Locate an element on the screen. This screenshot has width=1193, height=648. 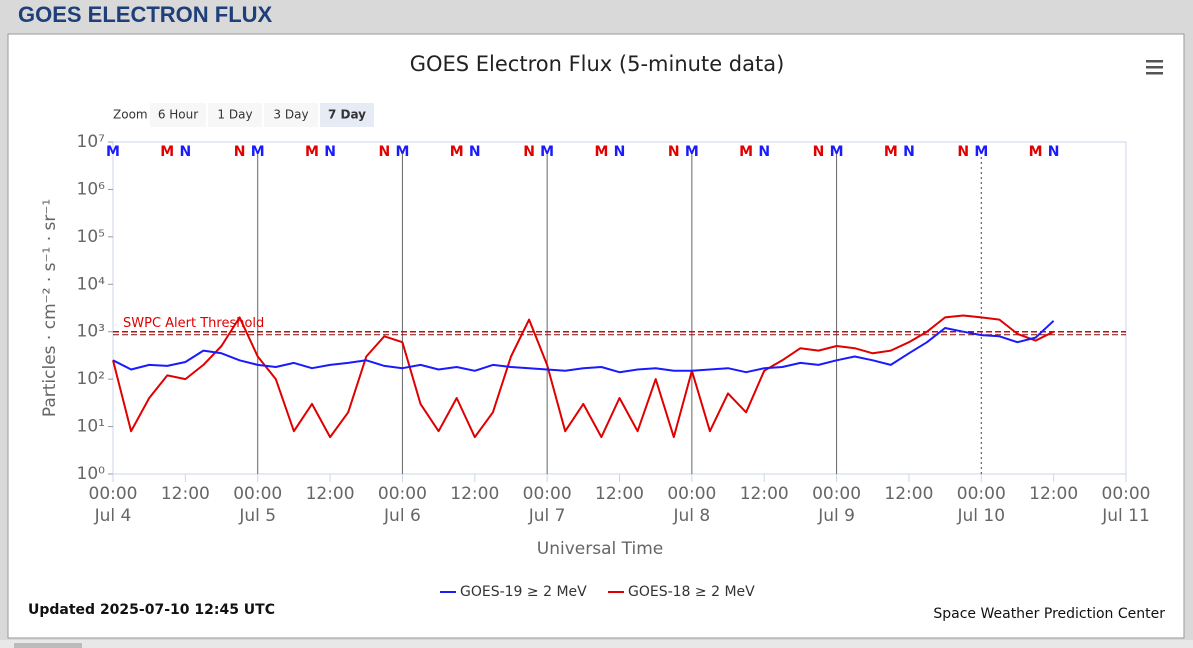
y-tick-label: 10⁴ is located at coordinates (91, 284).